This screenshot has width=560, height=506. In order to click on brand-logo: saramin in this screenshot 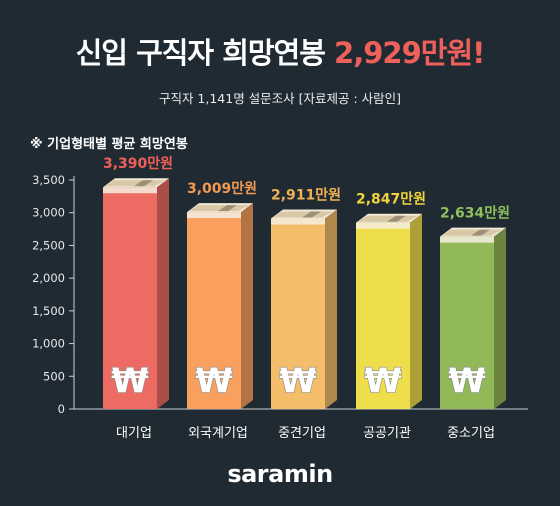, I will do `click(280, 474)`.